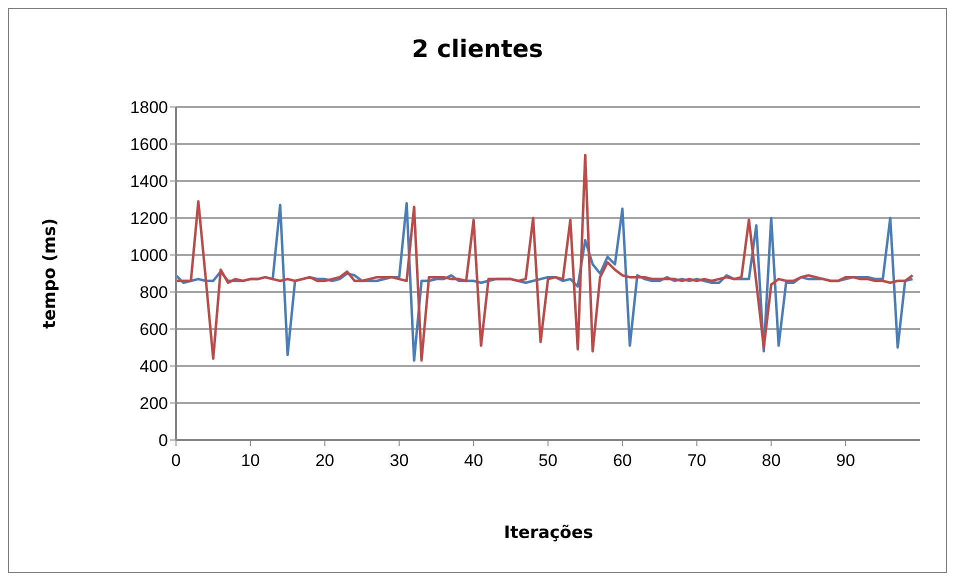 This screenshot has width=955, height=581. I want to click on y-tick-label: 400, so click(154, 366).